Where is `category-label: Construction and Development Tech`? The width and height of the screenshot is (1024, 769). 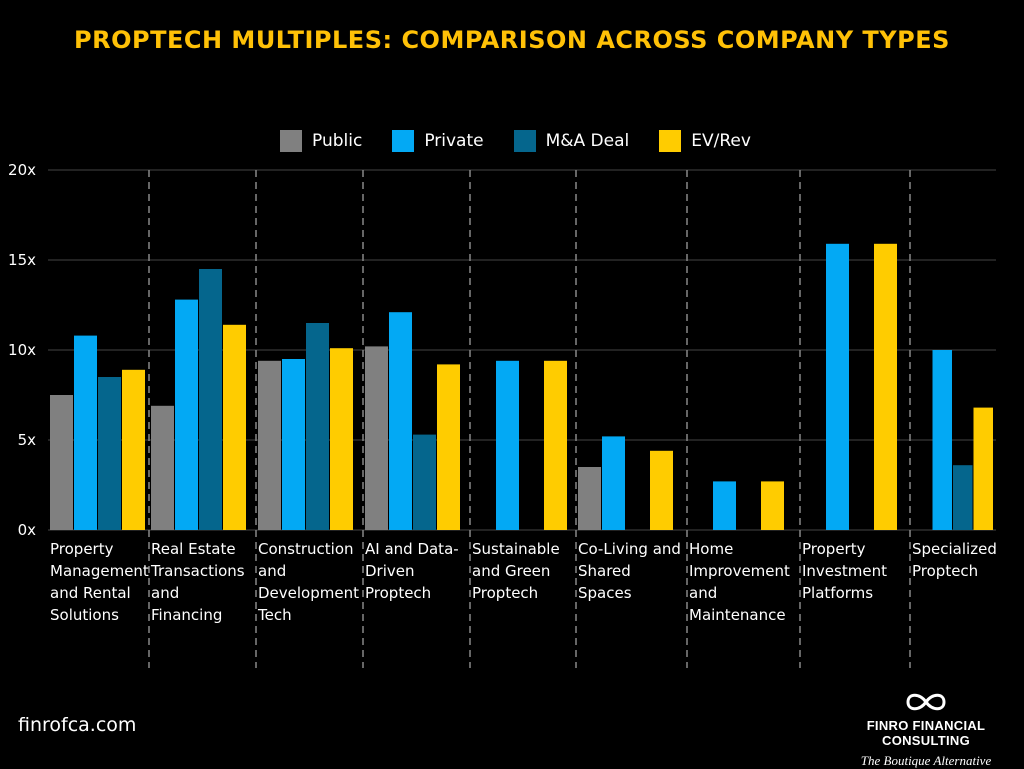 category-label: Construction and Development Tech is located at coordinates (308, 582).